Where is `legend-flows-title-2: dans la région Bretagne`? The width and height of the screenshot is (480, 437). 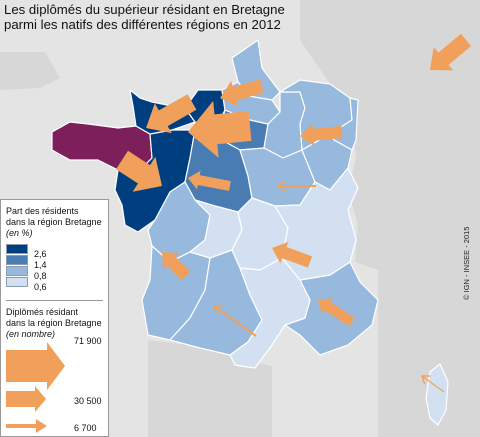 legend-flows-title-2: dans la région Bretagne is located at coordinates (54, 323).